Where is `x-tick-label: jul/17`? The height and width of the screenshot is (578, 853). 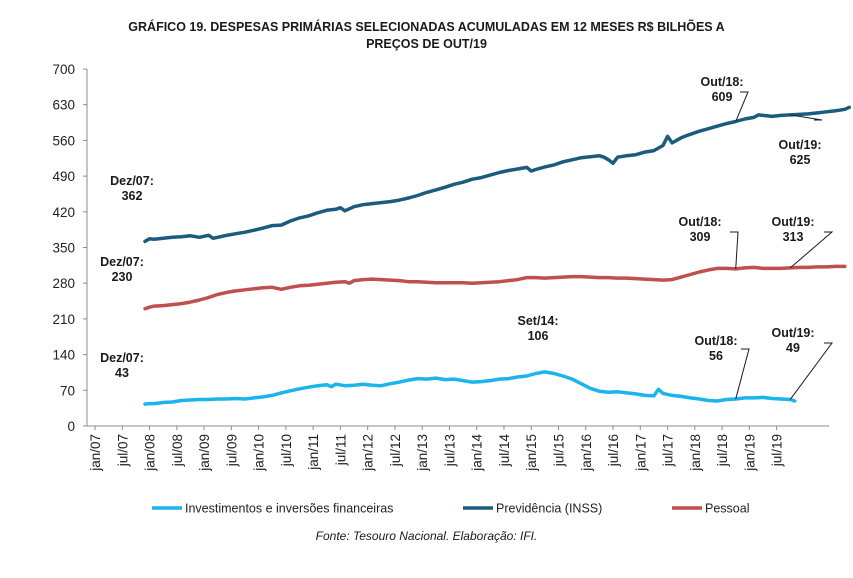 x-tick-label: jul/17 is located at coordinates (668, 450).